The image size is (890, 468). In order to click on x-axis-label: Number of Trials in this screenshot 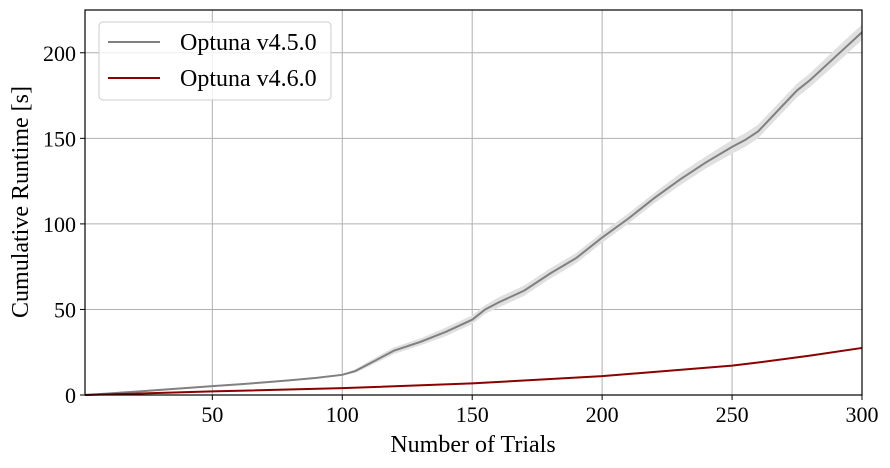, I will do `click(472, 445)`.